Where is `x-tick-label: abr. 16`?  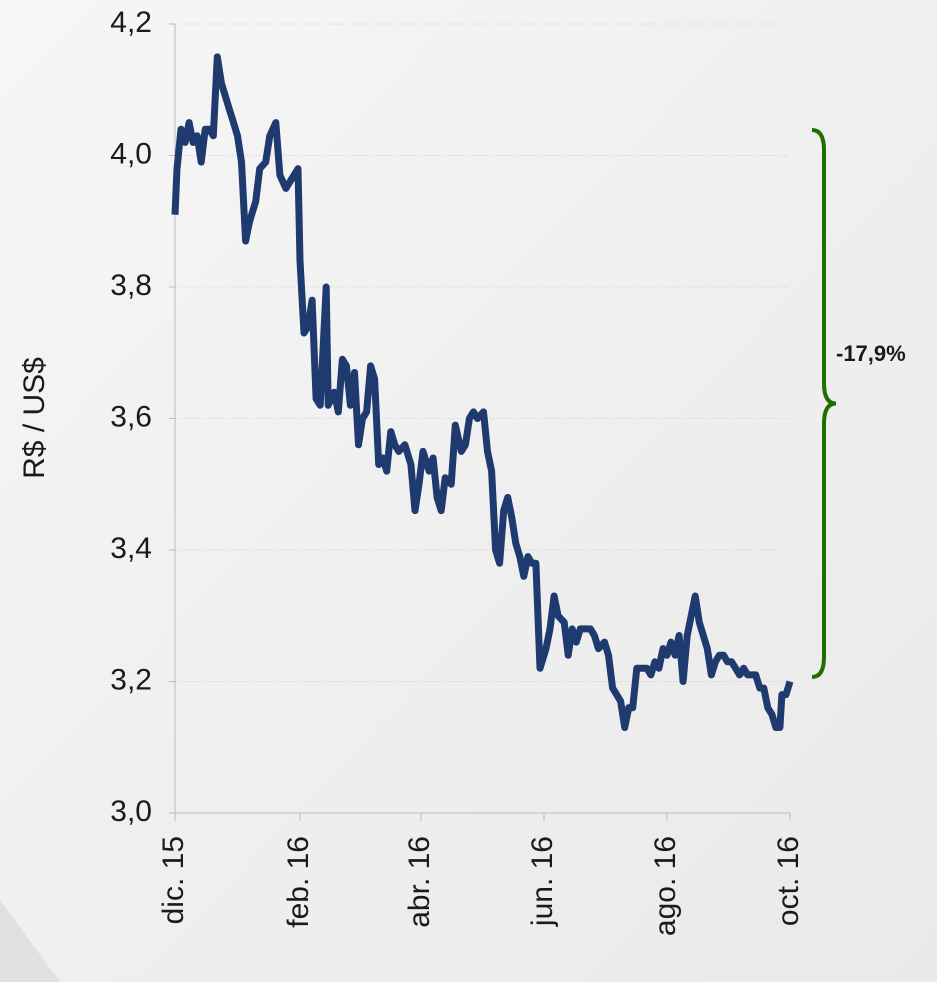
x-tick-label: abr. 16 is located at coordinates (419, 882).